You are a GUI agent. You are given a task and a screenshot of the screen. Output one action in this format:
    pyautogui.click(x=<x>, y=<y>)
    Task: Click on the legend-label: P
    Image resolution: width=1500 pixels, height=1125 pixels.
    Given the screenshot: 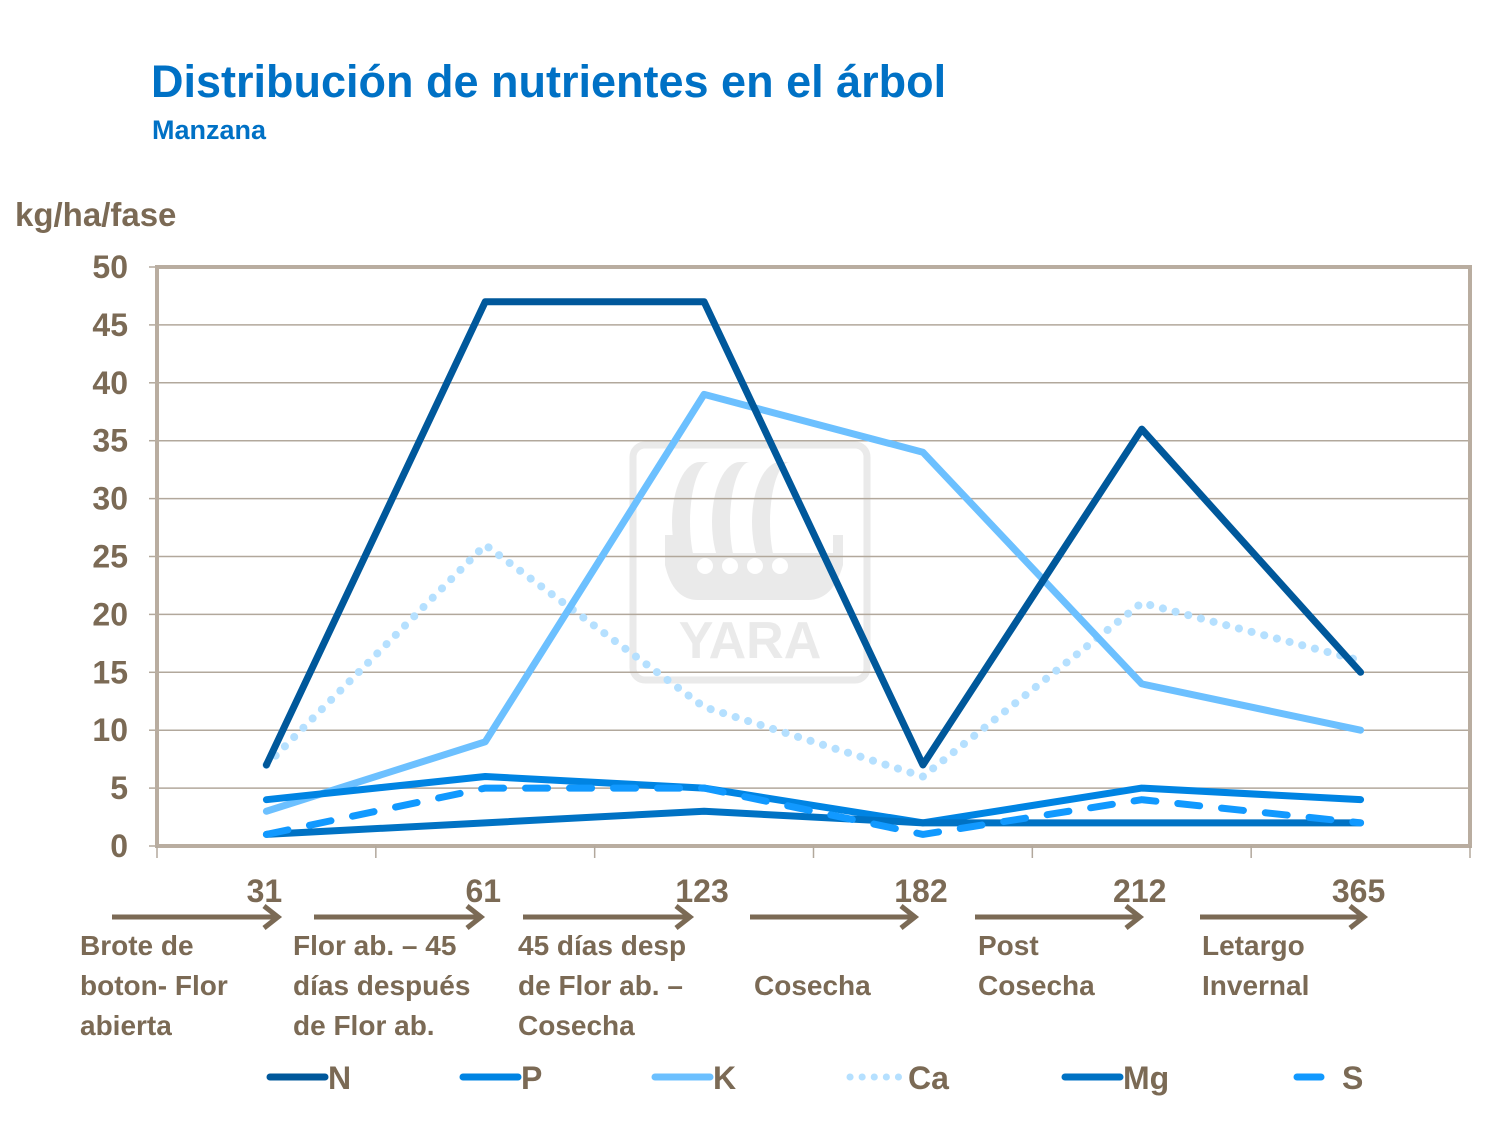 What is the action you would take?
    pyautogui.click(x=531, y=1078)
    